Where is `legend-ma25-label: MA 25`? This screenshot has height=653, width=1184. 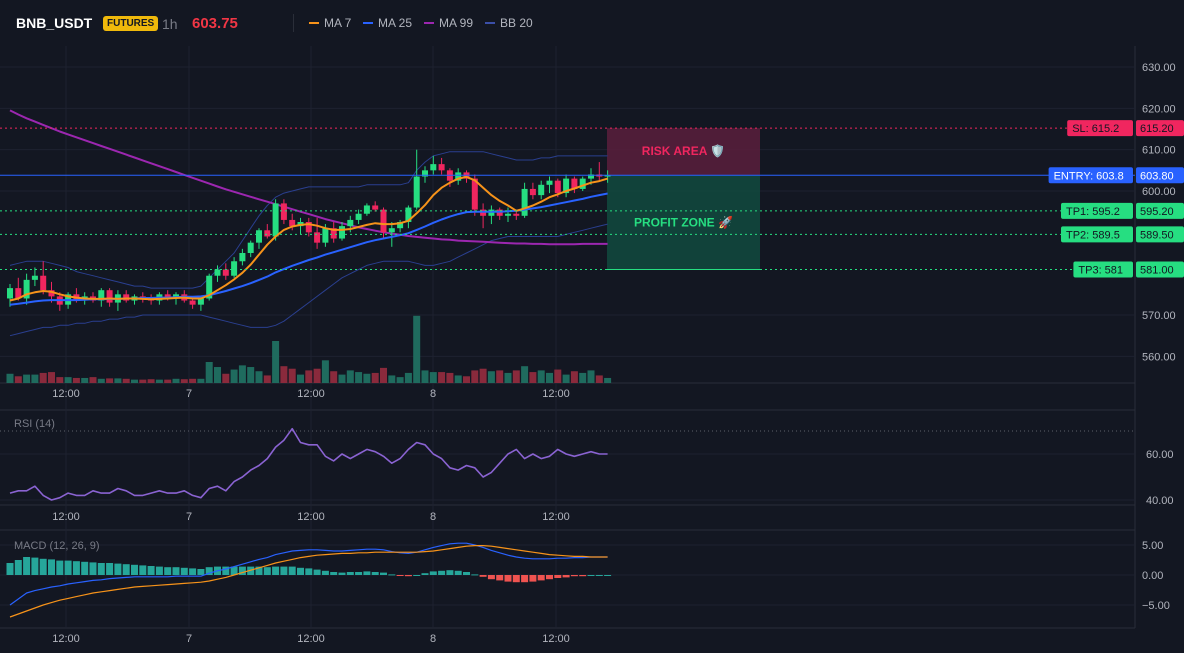
legend-ma25-label: MA 25 is located at coordinates (395, 23).